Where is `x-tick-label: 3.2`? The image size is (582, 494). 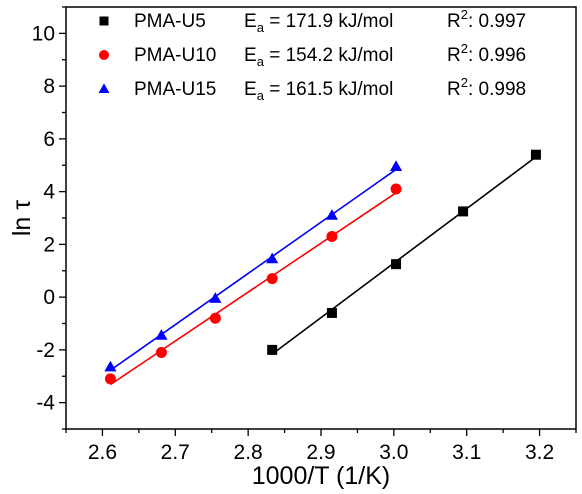 x-tick-label: 3.2 is located at coordinates (539, 452).